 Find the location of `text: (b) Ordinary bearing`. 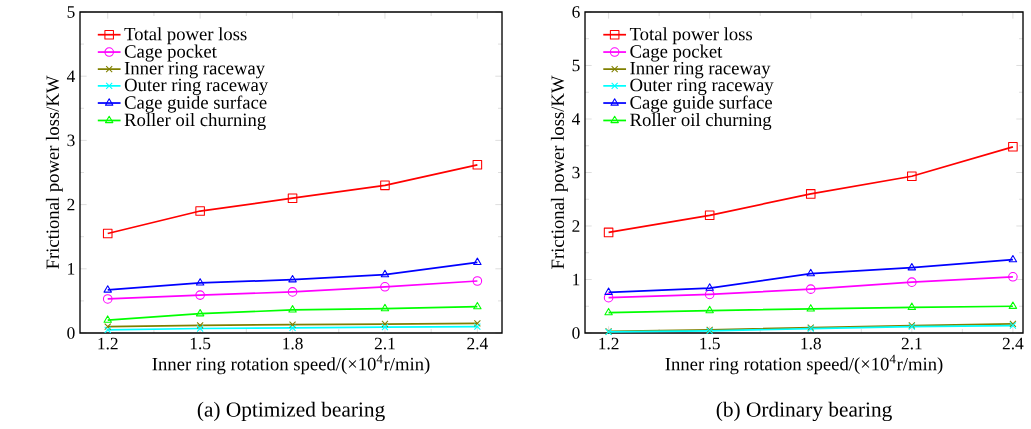

text: (b) Ordinary bearing is located at coordinates (804, 411).